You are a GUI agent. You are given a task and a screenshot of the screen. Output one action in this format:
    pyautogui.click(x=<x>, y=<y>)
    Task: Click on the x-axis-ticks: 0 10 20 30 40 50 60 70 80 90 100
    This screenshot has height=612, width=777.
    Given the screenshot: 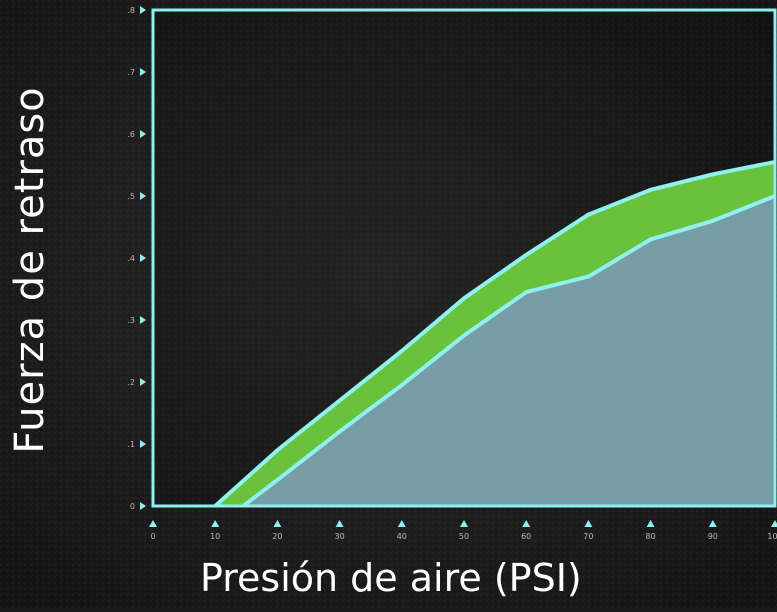 What is the action you would take?
    pyautogui.click(x=463, y=530)
    